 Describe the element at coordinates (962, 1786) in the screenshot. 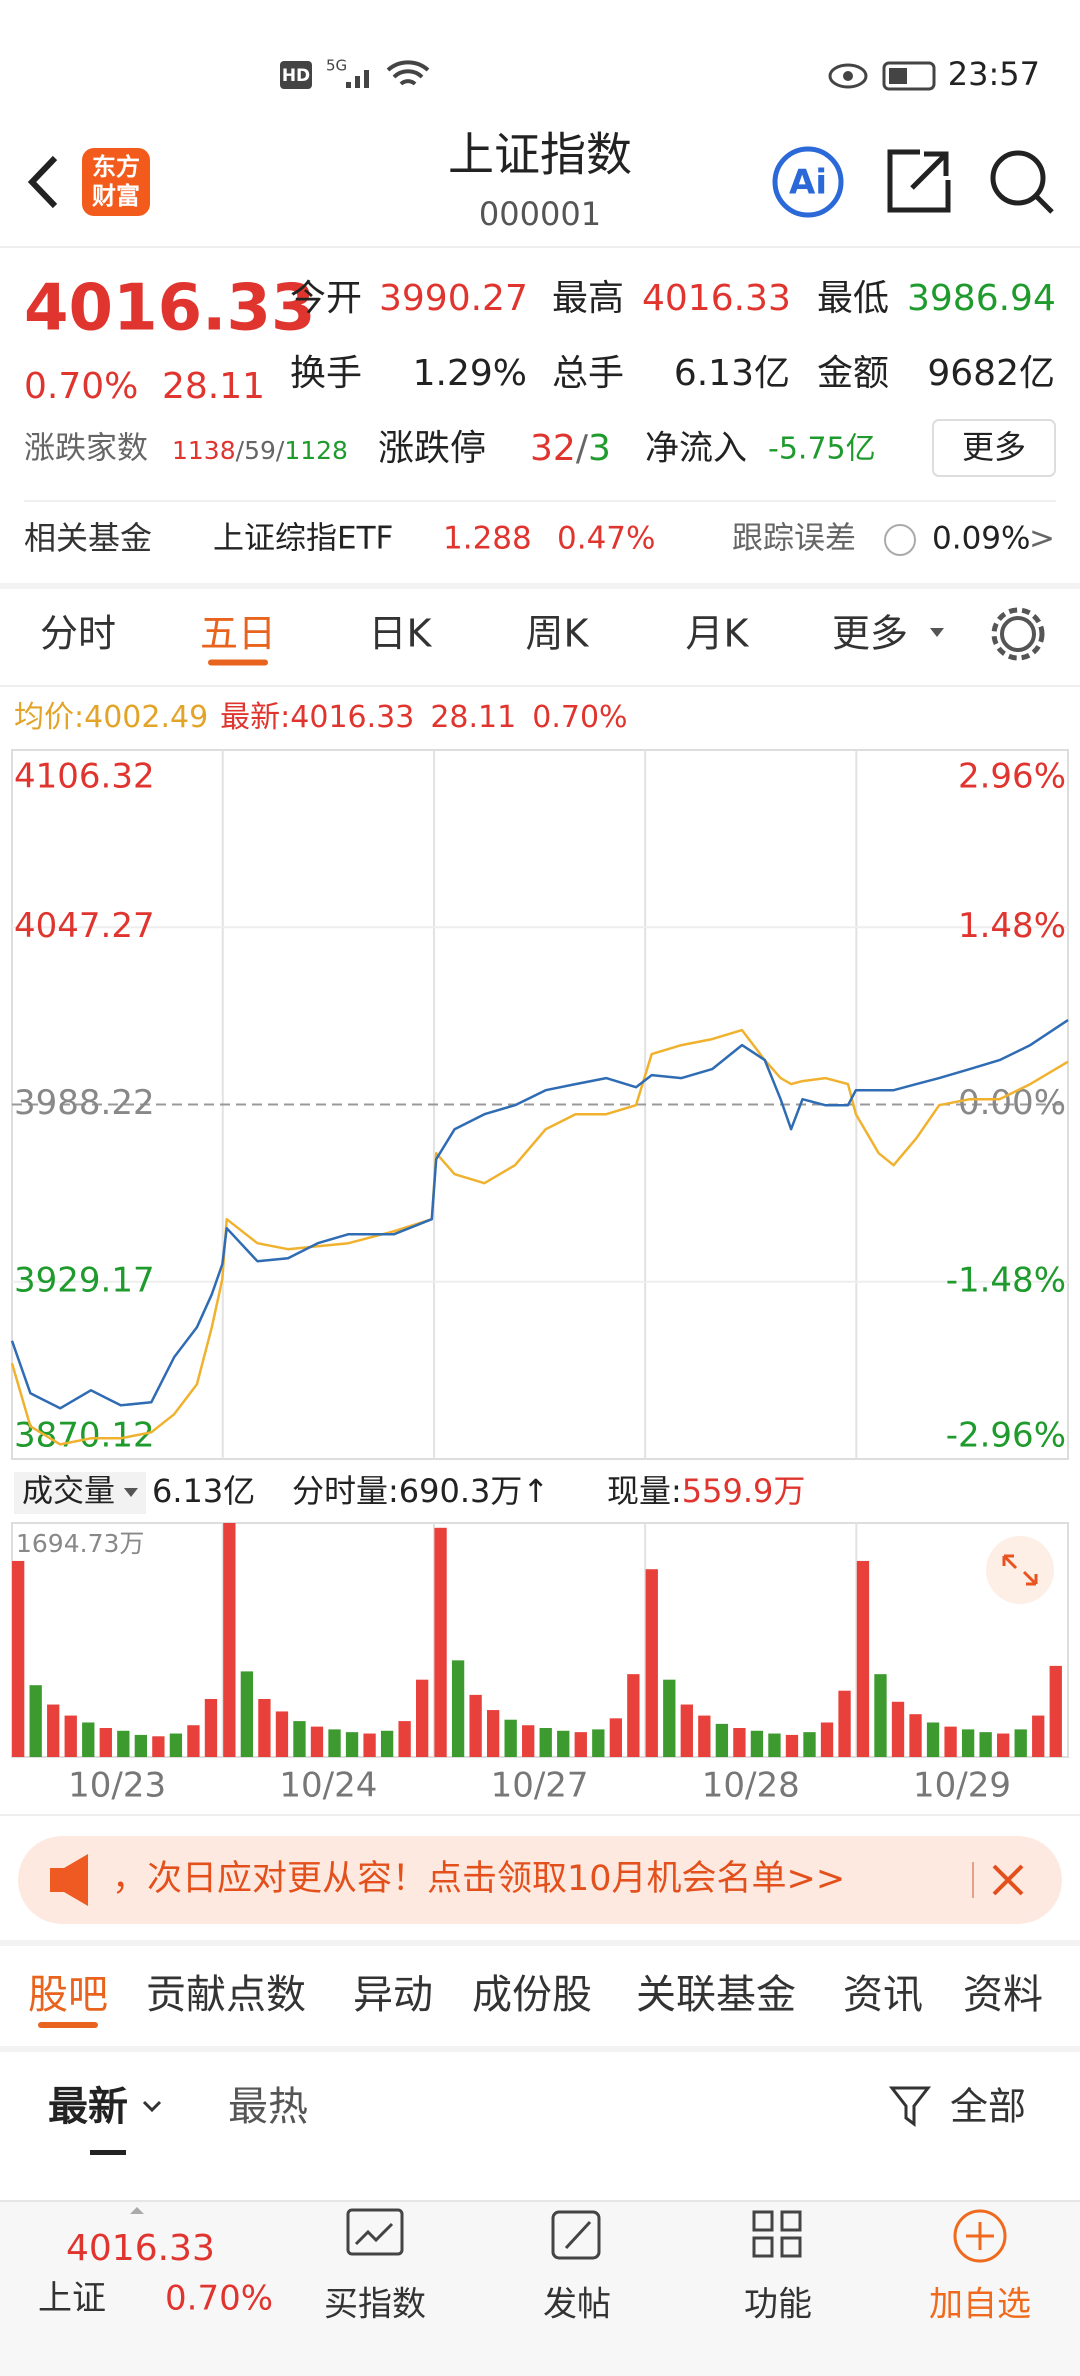

I see `x-tick-label: 10/29` at that location.